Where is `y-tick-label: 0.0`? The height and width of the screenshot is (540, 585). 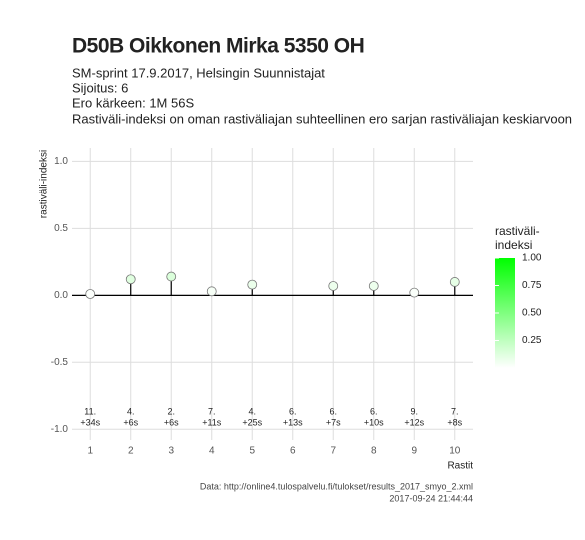 y-tick-label: 0.0 is located at coordinates (61, 295).